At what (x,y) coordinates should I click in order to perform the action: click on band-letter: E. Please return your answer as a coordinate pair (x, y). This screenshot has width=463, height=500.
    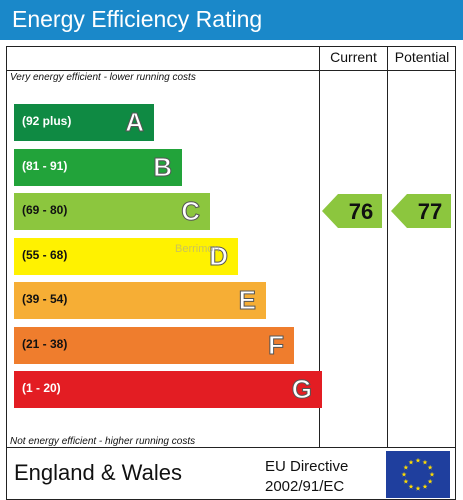
    Looking at the image, I should click on (247, 300).